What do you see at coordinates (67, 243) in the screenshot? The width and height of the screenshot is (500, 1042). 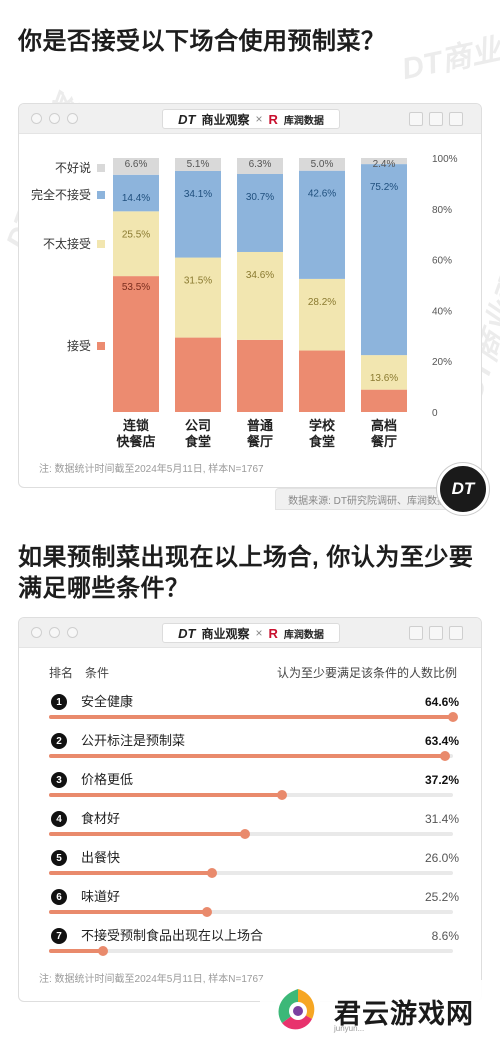 I see `legend-label: 不太接受` at bounding box center [67, 243].